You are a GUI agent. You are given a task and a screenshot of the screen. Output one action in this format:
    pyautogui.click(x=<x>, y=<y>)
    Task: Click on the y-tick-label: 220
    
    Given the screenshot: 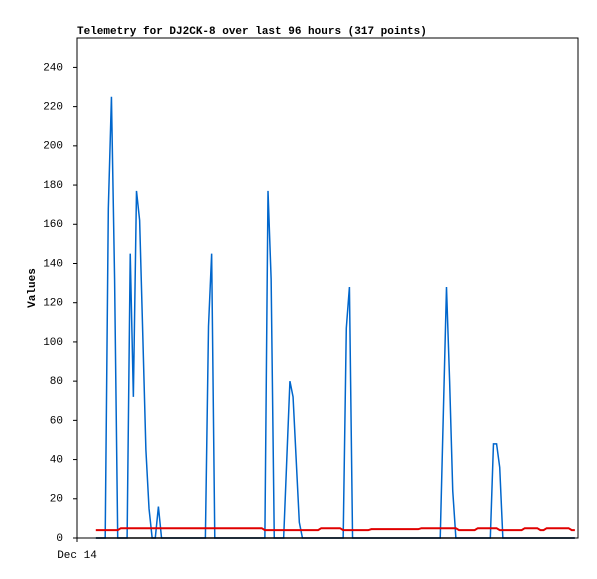 What is the action you would take?
    pyautogui.click(x=53, y=108)
    